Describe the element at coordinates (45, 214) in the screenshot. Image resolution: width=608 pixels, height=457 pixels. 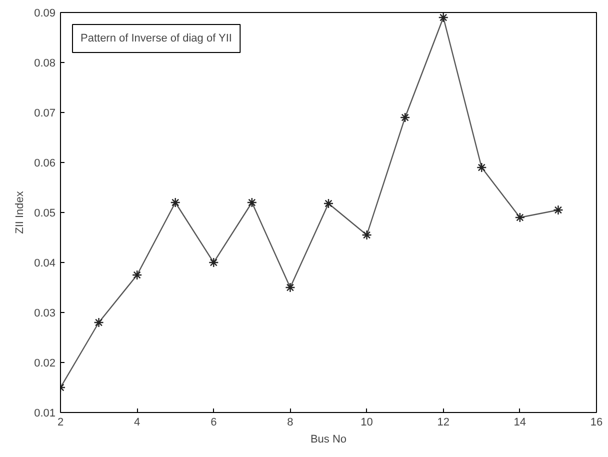
I see `y-tick-label: 0.05` at that location.